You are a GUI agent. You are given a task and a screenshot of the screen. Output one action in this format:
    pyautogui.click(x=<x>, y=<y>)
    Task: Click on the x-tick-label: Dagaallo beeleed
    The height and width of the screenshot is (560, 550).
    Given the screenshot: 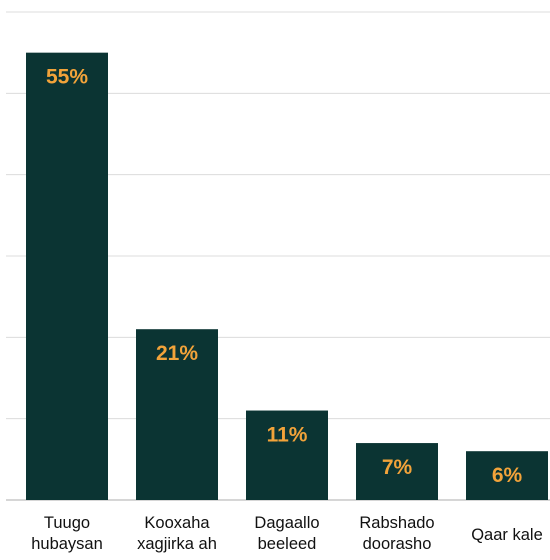 What is the action you would take?
    pyautogui.click(x=286, y=533)
    